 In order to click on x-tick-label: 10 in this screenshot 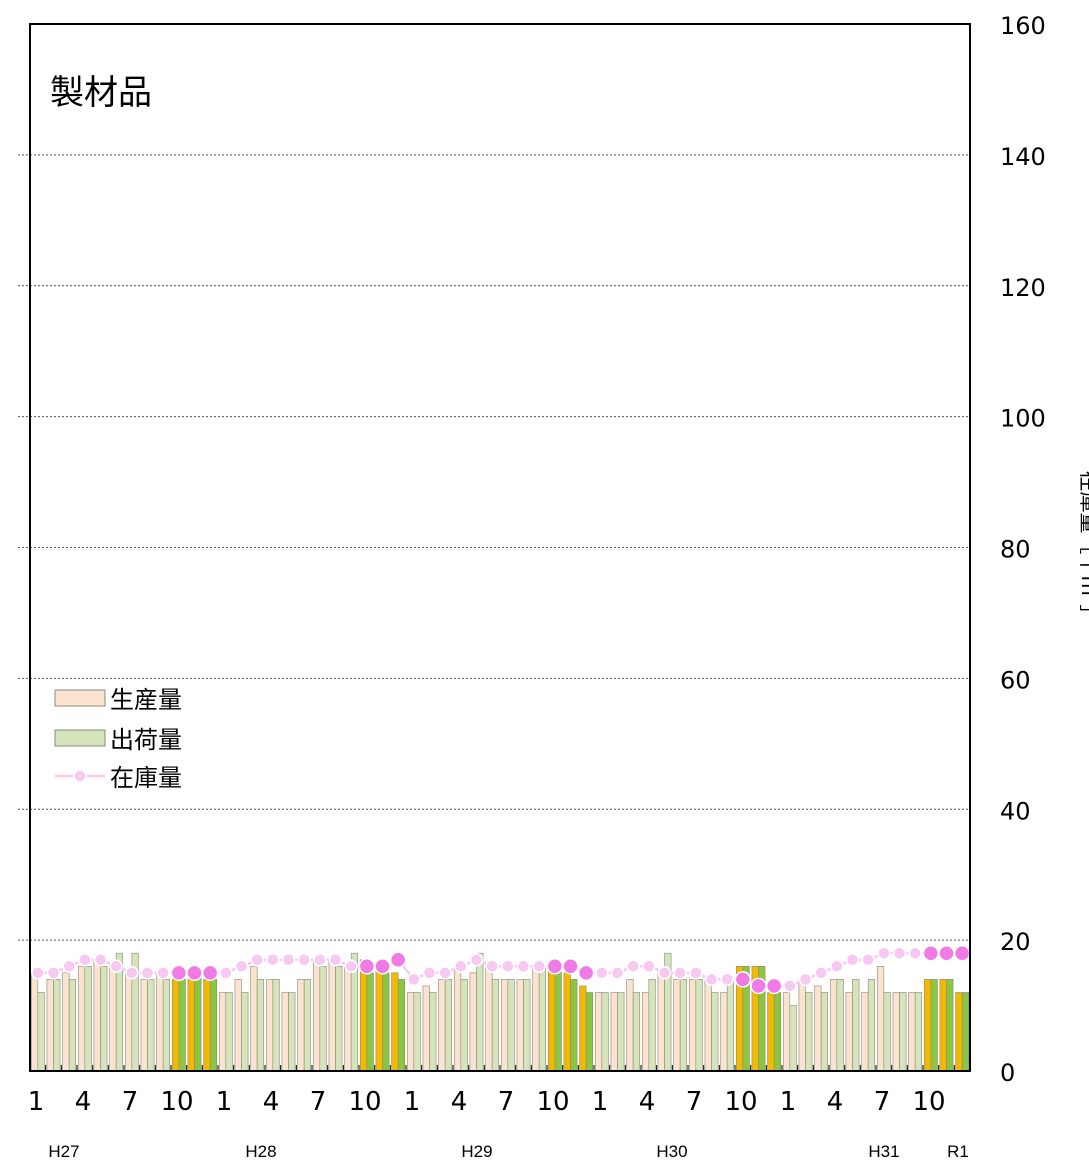, I will do `click(740, 1102)`.